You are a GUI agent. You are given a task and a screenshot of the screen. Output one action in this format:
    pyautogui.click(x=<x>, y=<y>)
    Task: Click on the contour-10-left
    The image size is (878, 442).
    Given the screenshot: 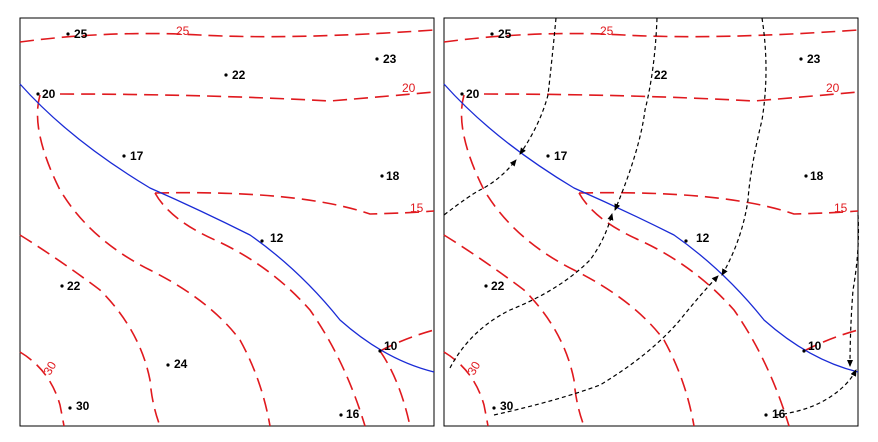 What is the action you would take?
    pyautogui.click(x=407, y=340)
    